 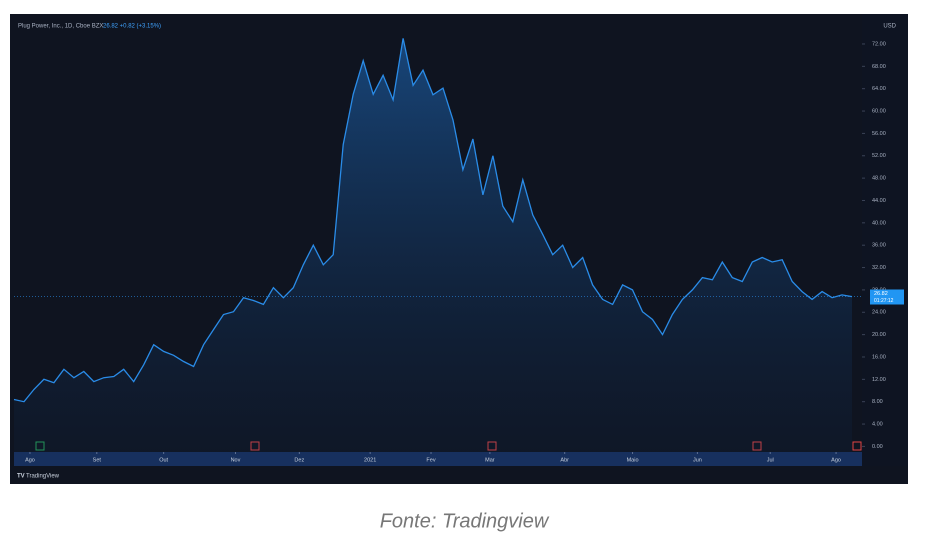 What do you see at coordinates (884, 301) in the screenshot?
I see `countdown: 01:27:12` at bounding box center [884, 301].